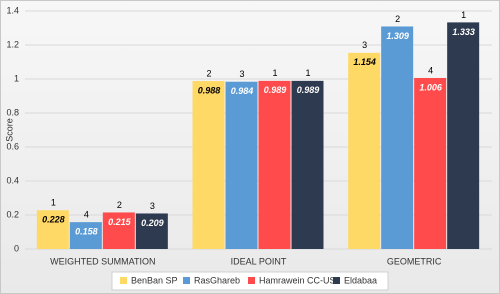 The width and height of the screenshot is (500, 294). Describe the element at coordinates (360, 280) in the screenshot. I see `legend-label: Eldabaa` at that location.